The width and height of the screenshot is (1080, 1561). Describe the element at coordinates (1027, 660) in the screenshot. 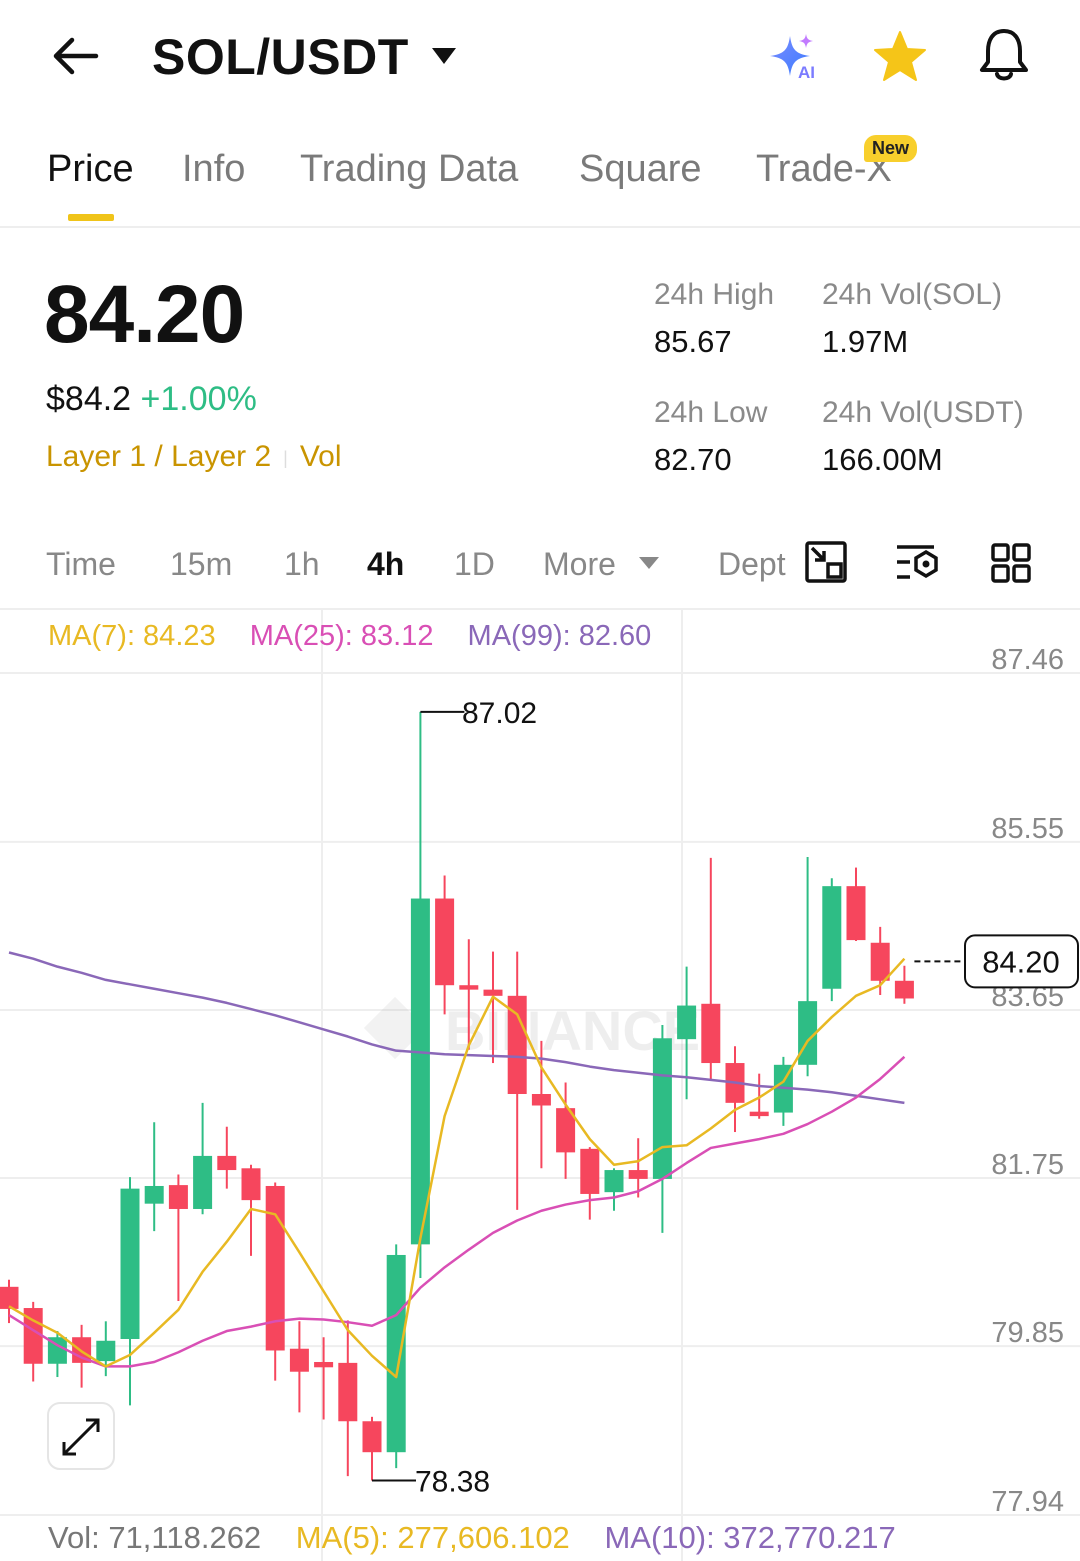

I see `y-tick-label: 87.46` at that location.